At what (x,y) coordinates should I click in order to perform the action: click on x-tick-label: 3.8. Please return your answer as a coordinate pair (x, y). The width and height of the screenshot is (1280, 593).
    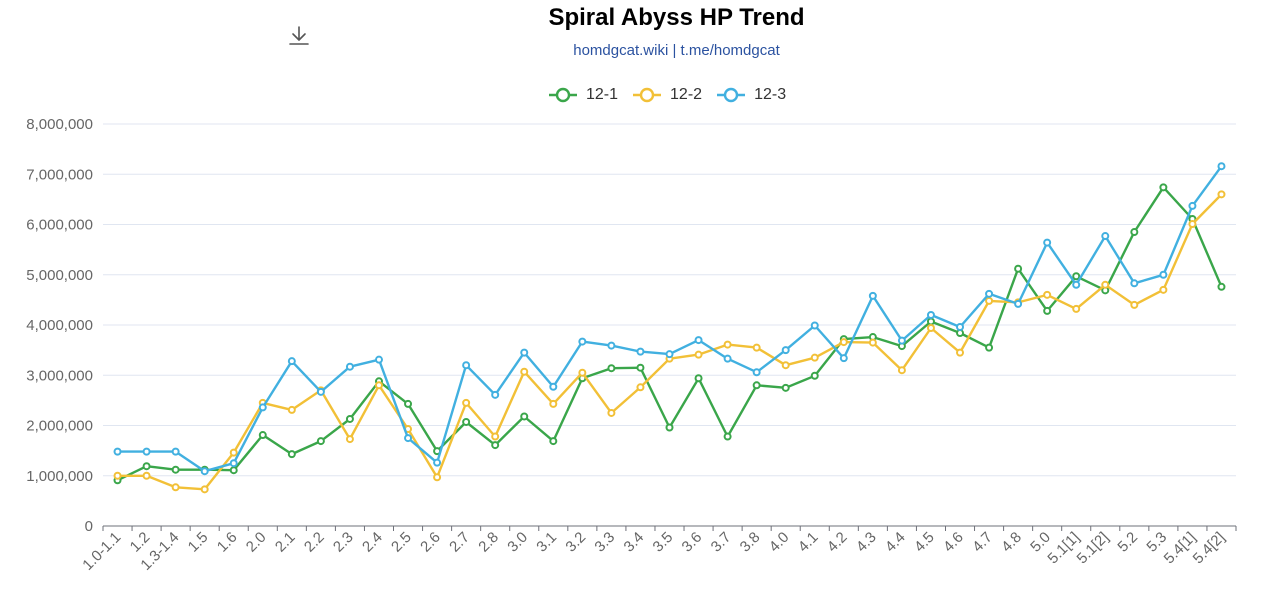
    Looking at the image, I should click on (750, 542).